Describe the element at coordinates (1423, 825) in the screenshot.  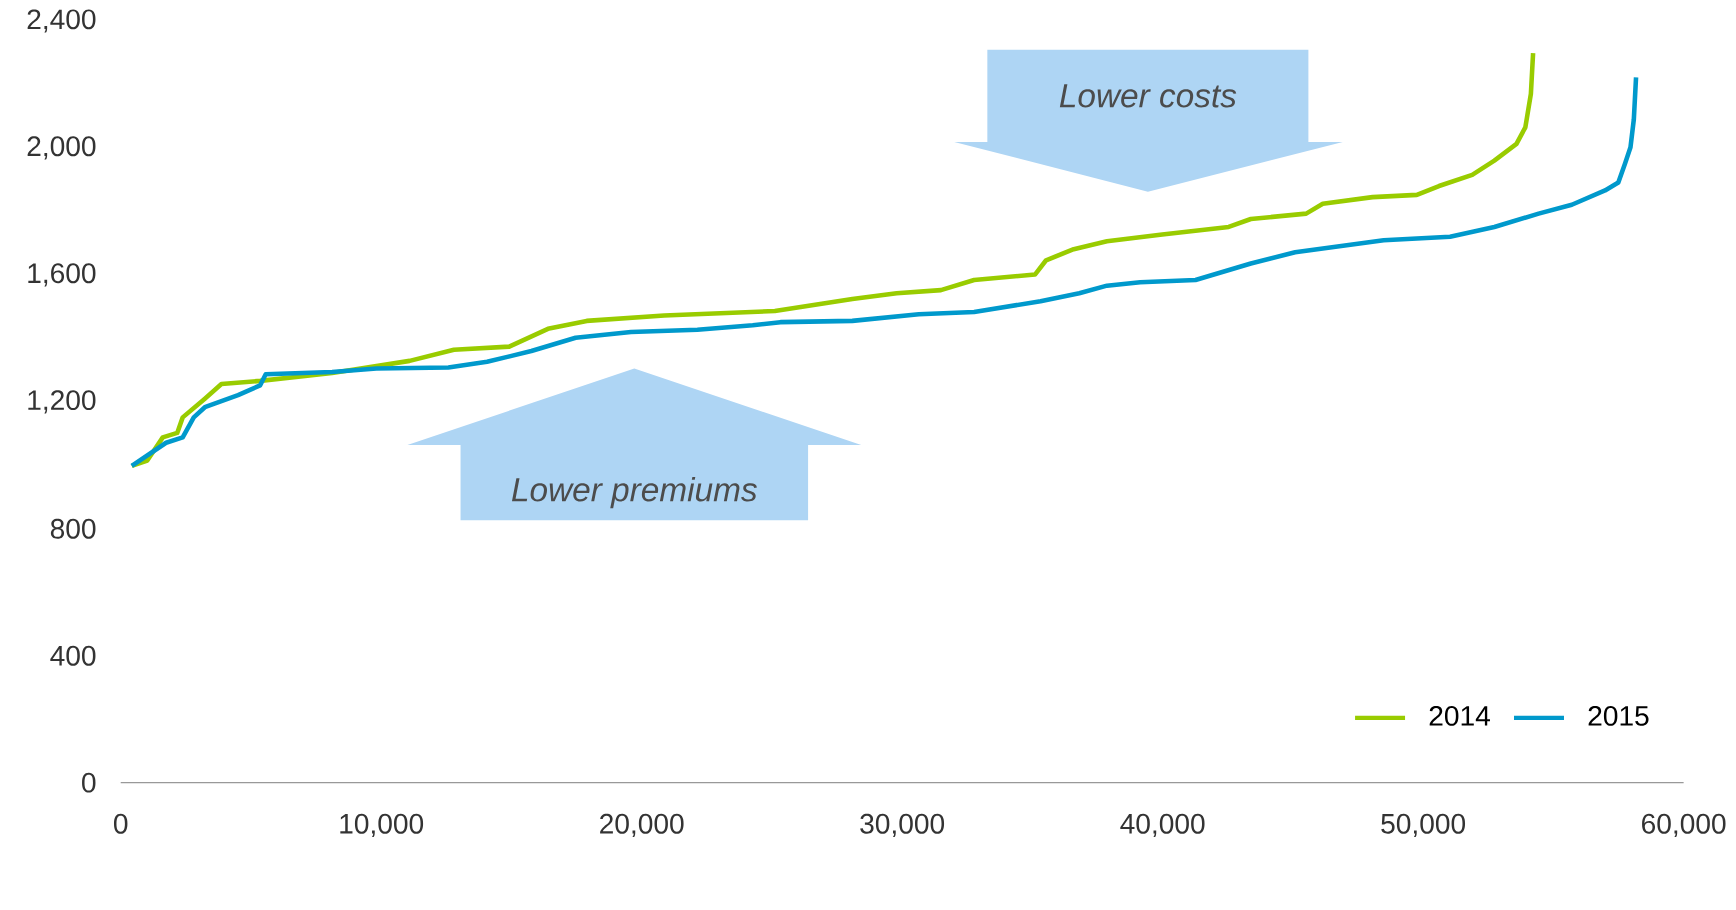
I see `x-tick-label: 50,000` at that location.